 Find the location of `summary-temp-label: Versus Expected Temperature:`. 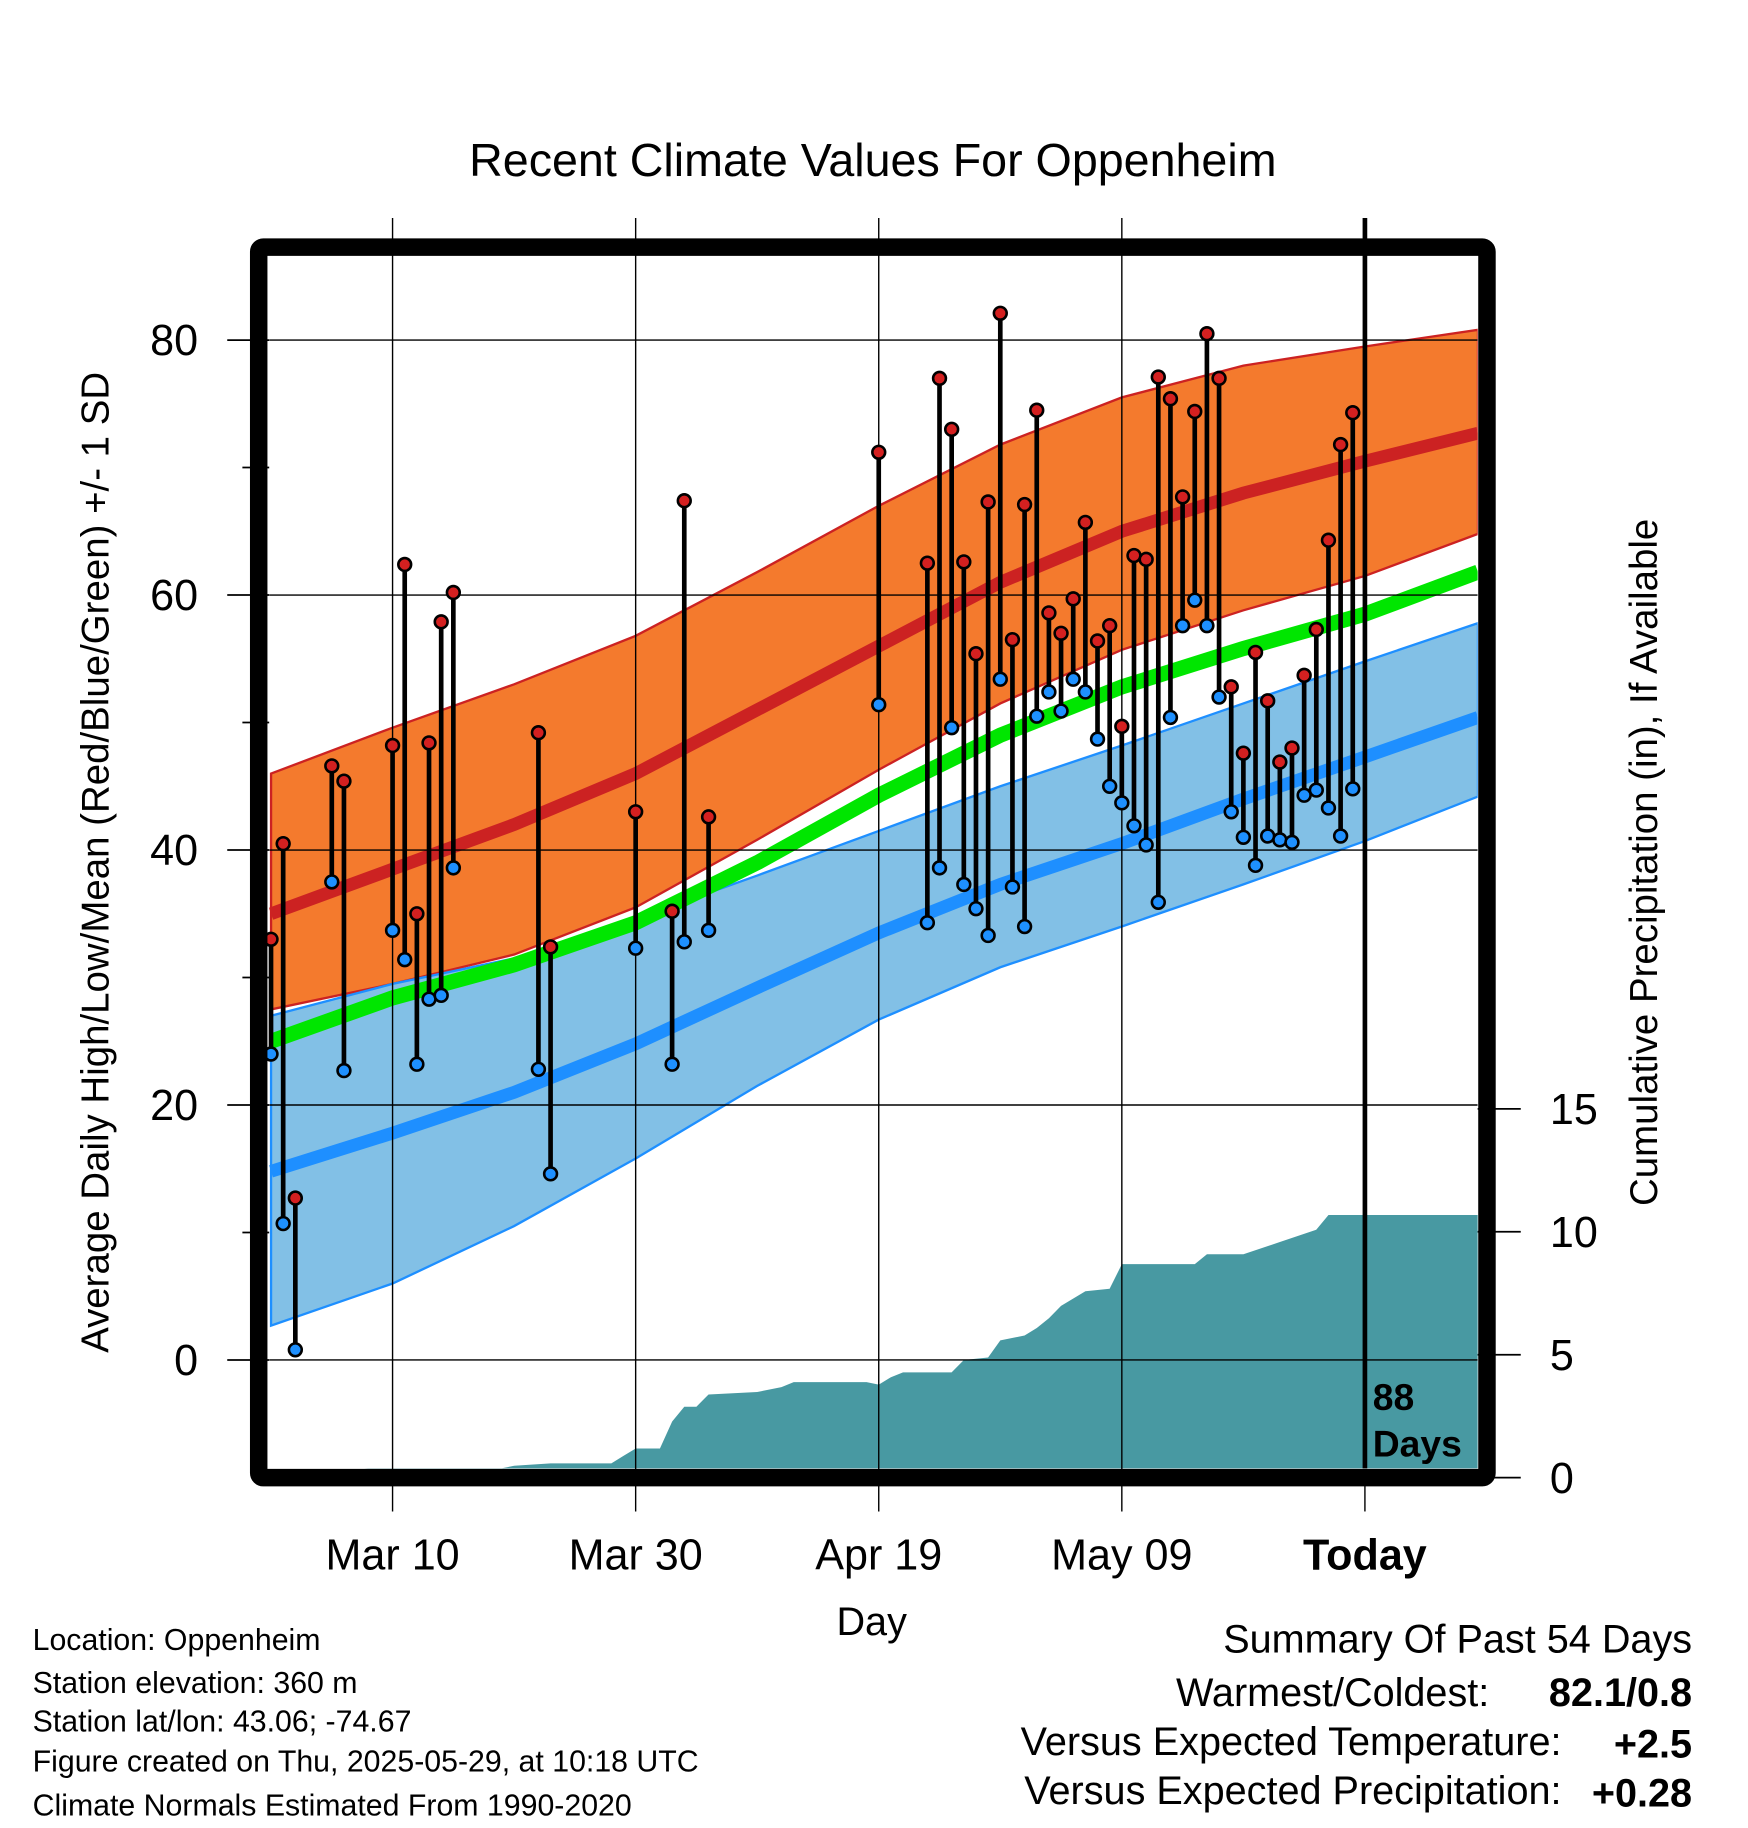

summary-temp-label: Versus Expected Temperature: is located at coordinates (1291, 1742).